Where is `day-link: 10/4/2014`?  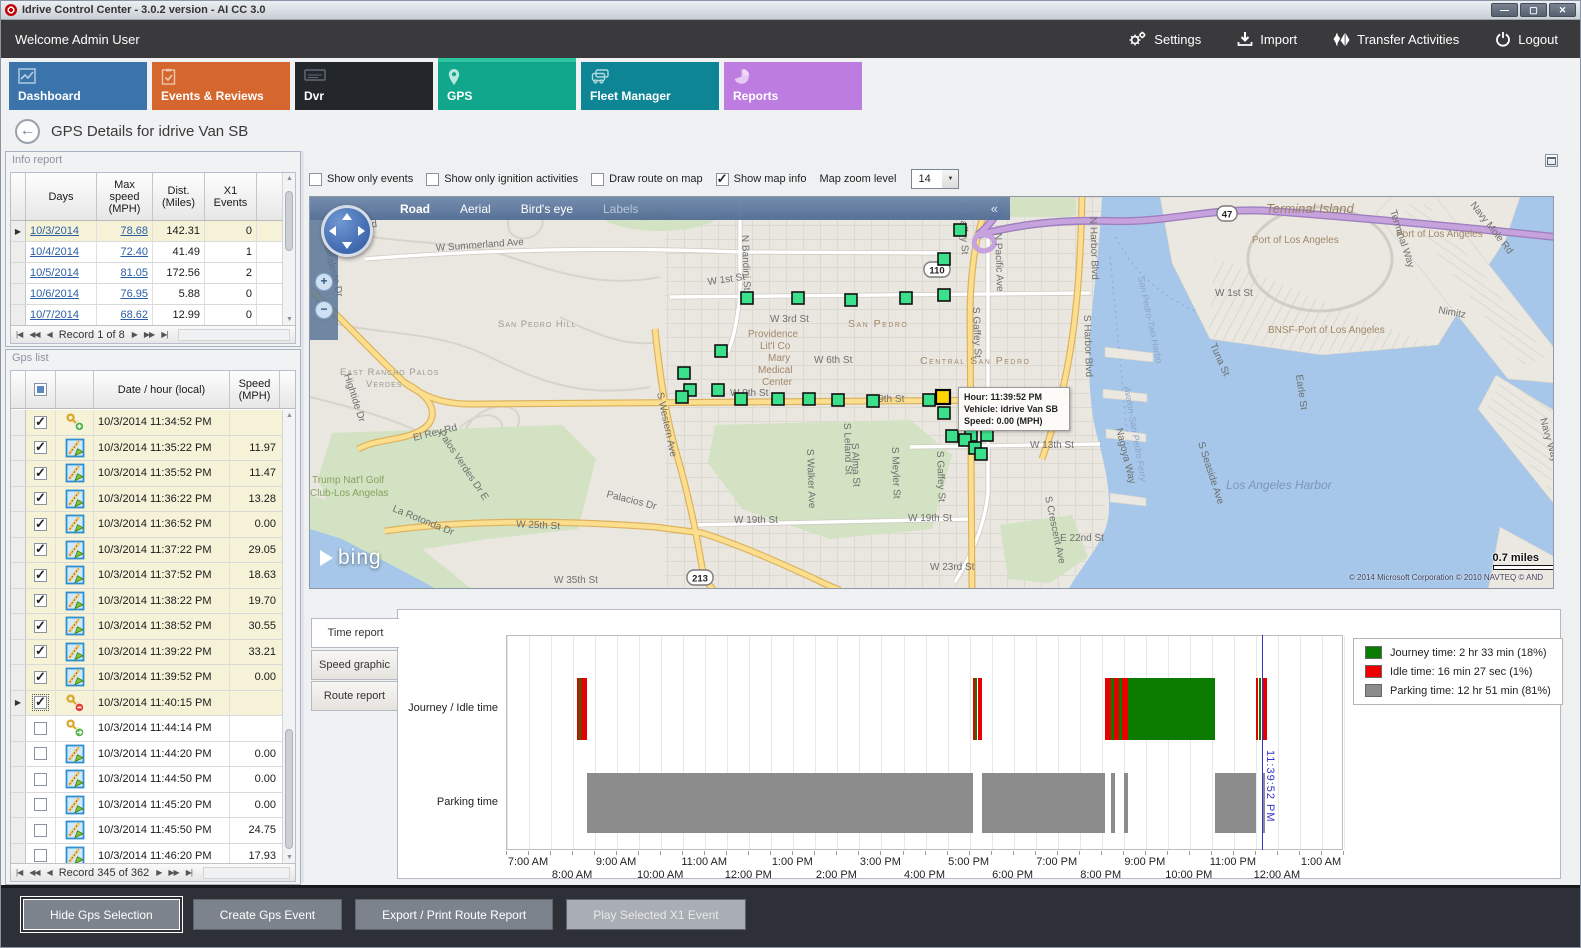 day-link: 10/4/2014 is located at coordinates (54, 252).